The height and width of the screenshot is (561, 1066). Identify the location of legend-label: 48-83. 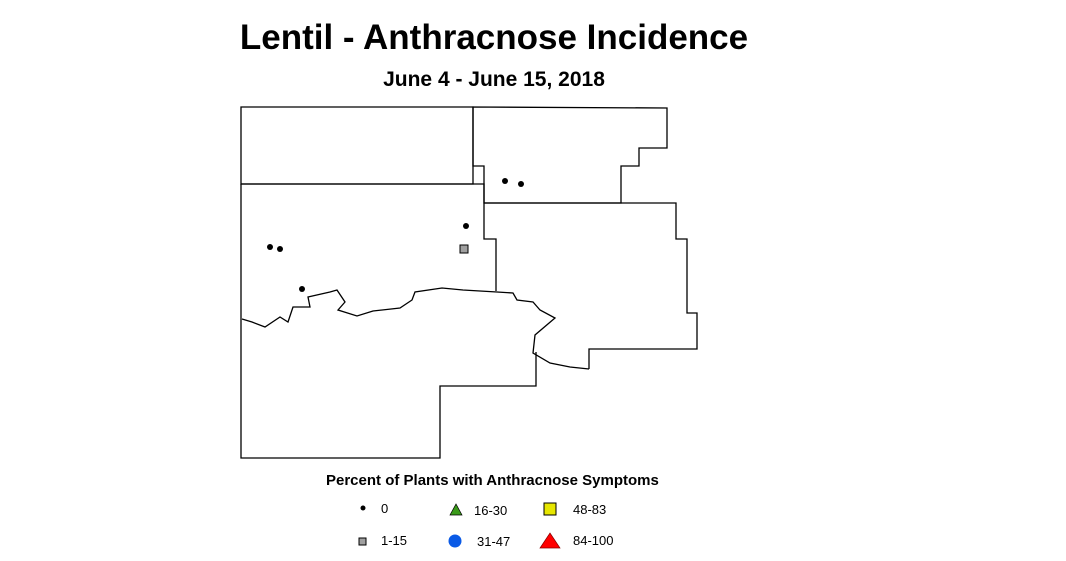
(590, 509).